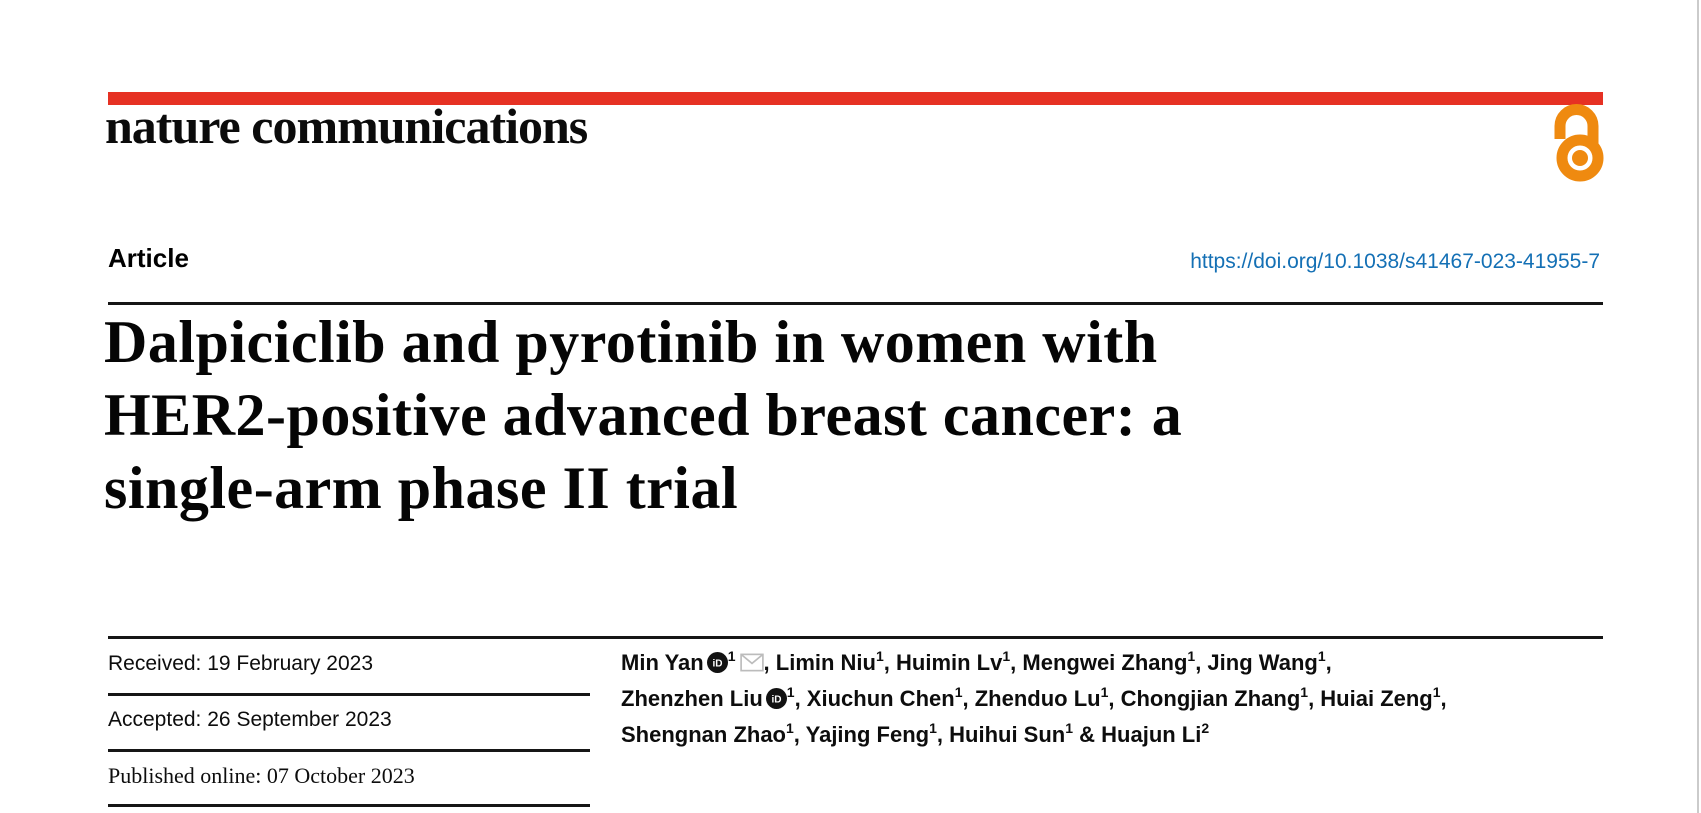  What do you see at coordinates (867, 734) in the screenshot?
I see `author-name: Yajing Feng` at bounding box center [867, 734].